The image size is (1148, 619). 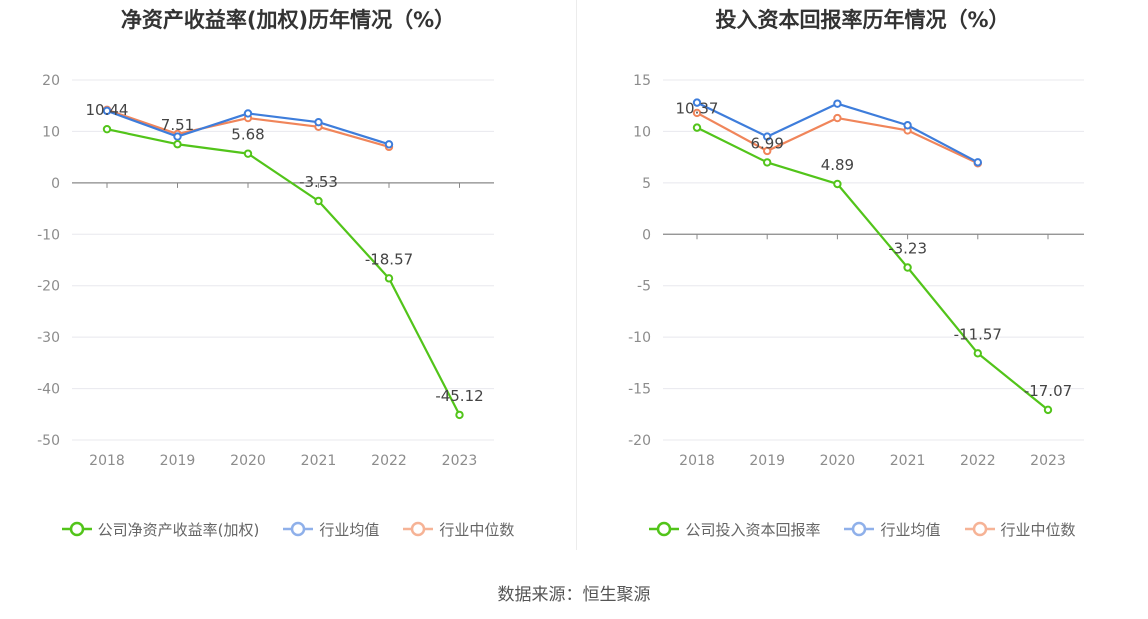 What do you see at coordinates (459, 396) in the screenshot?
I see `data-label: -45.12` at bounding box center [459, 396].